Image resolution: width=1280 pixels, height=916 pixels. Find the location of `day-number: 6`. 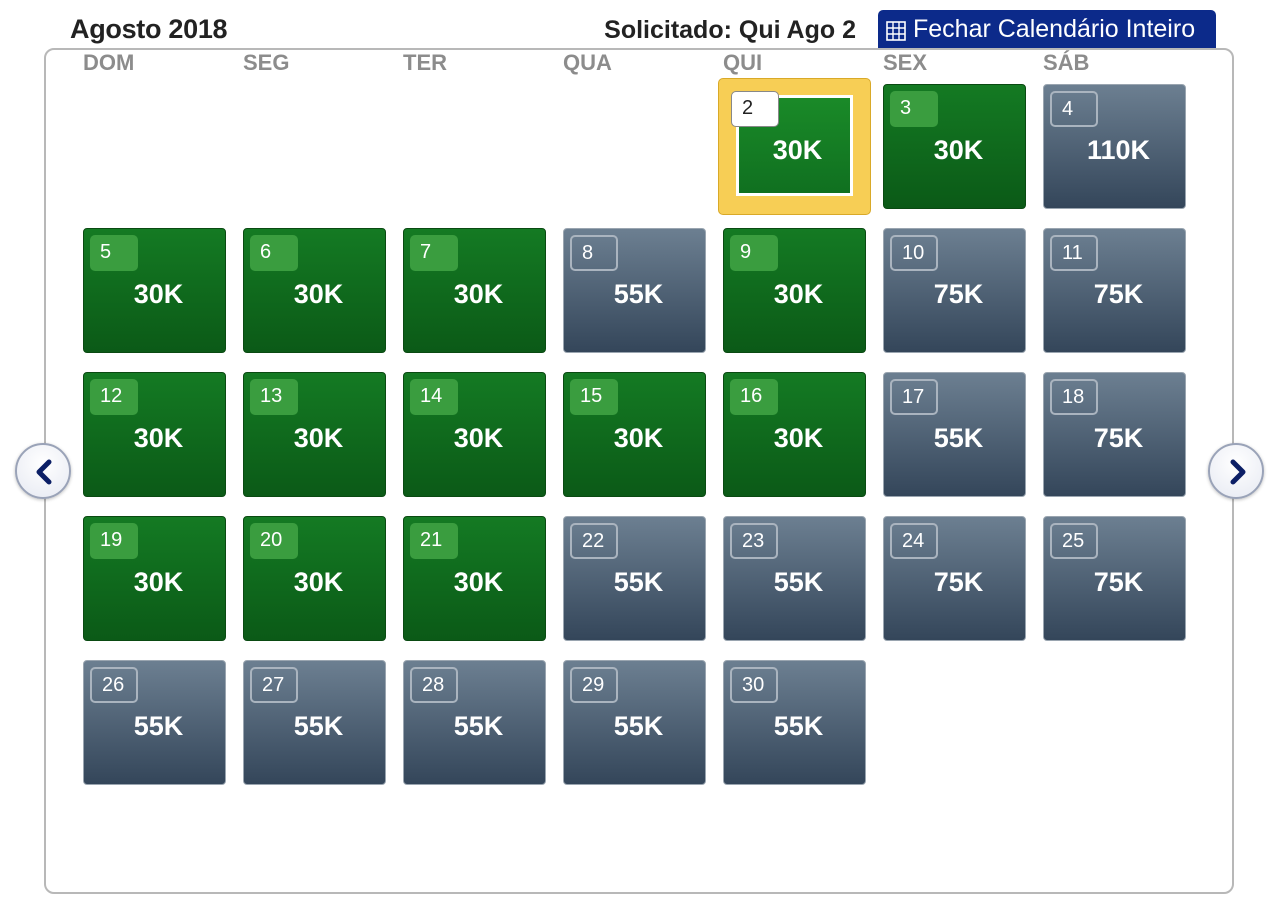

day-number: 6 is located at coordinates (274, 253).